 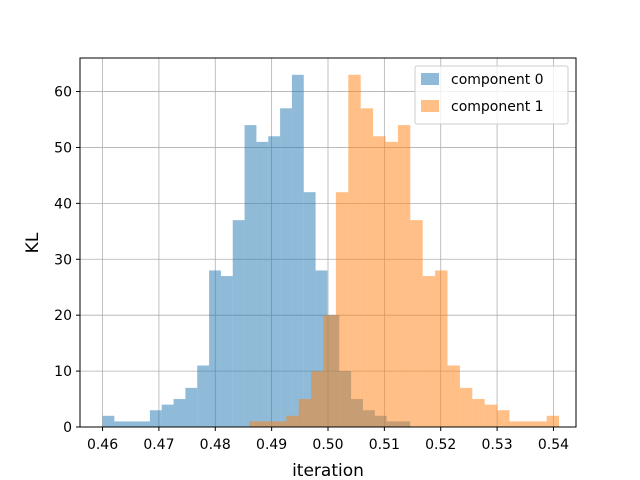 What do you see at coordinates (102, 445) in the screenshot?
I see `x-tick-label: 0.46` at bounding box center [102, 445].